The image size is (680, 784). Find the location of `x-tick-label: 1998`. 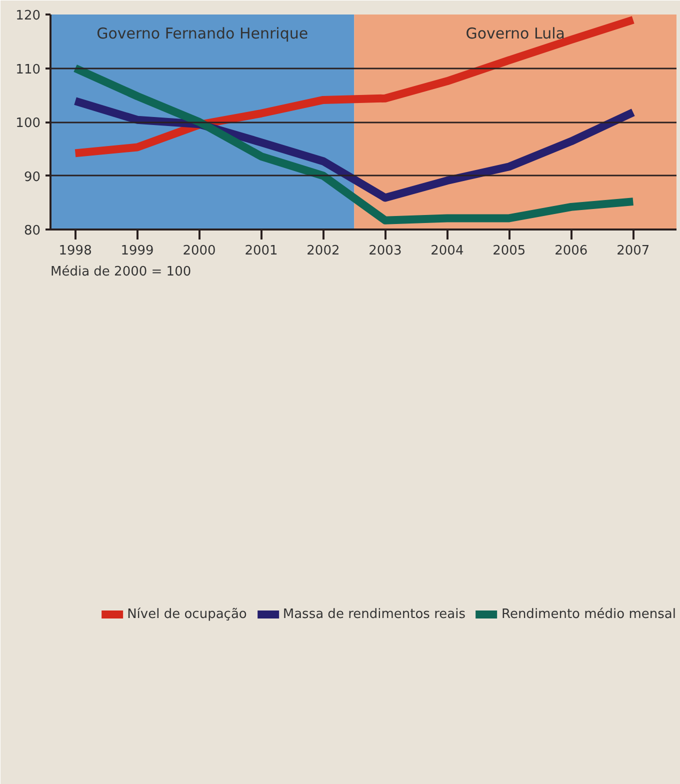

x-tick-label: 1998 is located at coordinates (75, 251).